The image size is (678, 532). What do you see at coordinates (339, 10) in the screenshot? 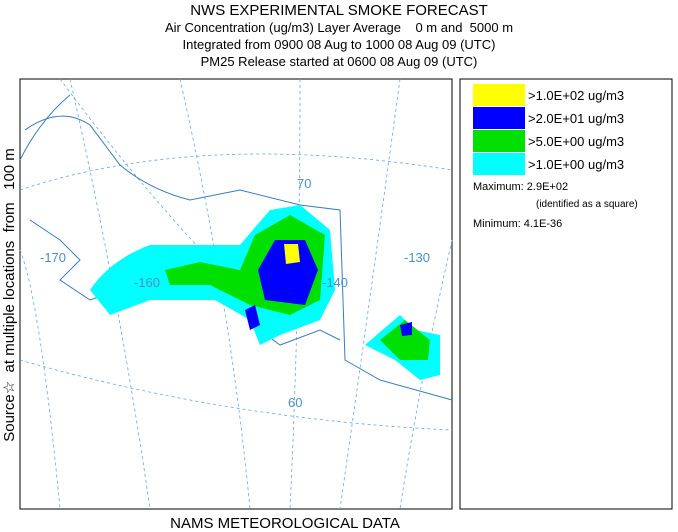
I see `title: NWS EXPERIMENTAL SMOKE FORECAST` at bounding box center [339, 10].